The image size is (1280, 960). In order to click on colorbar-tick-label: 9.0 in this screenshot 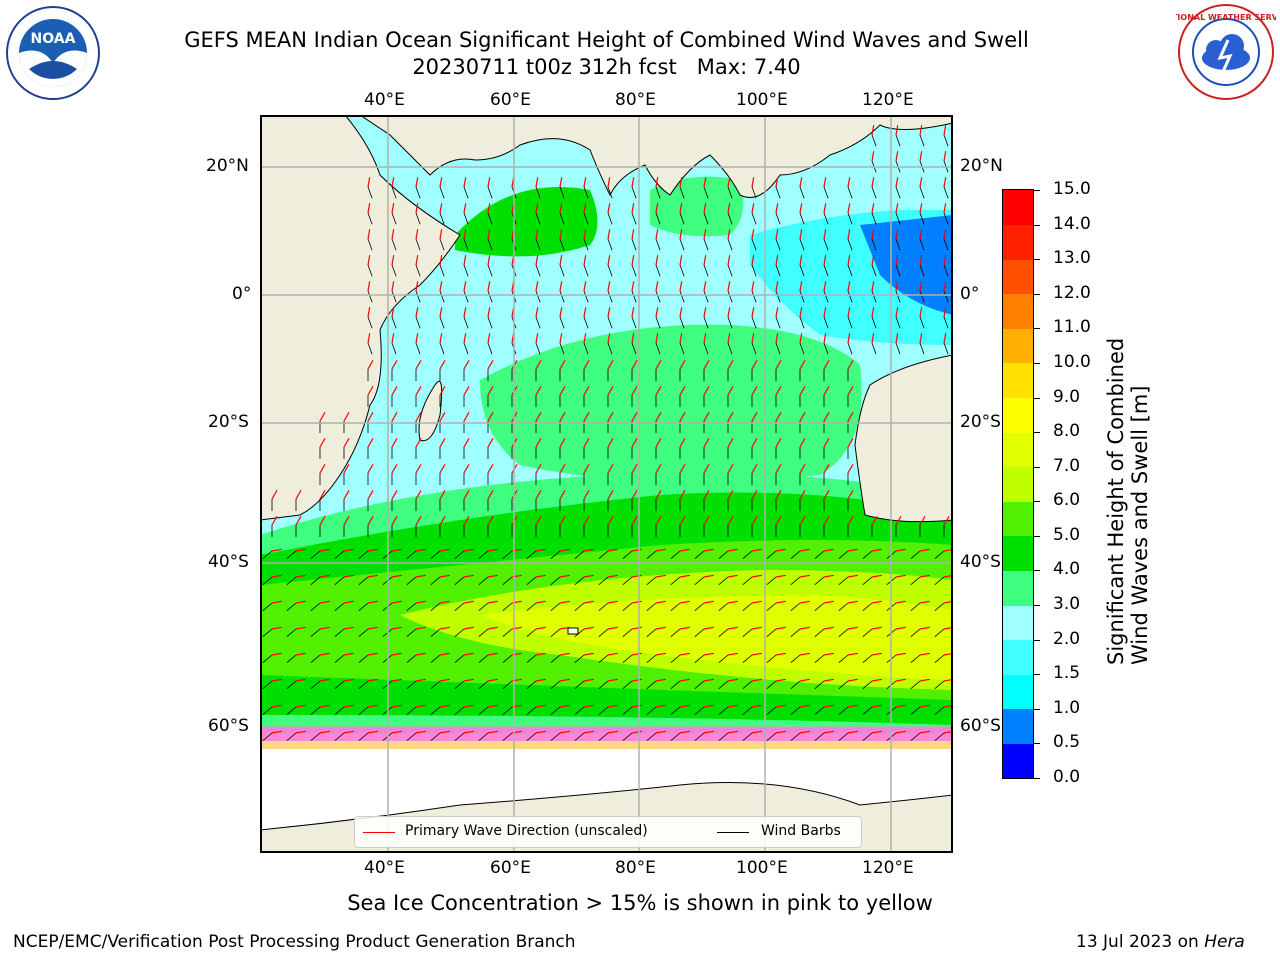, I will do `click(1067, 396)`.